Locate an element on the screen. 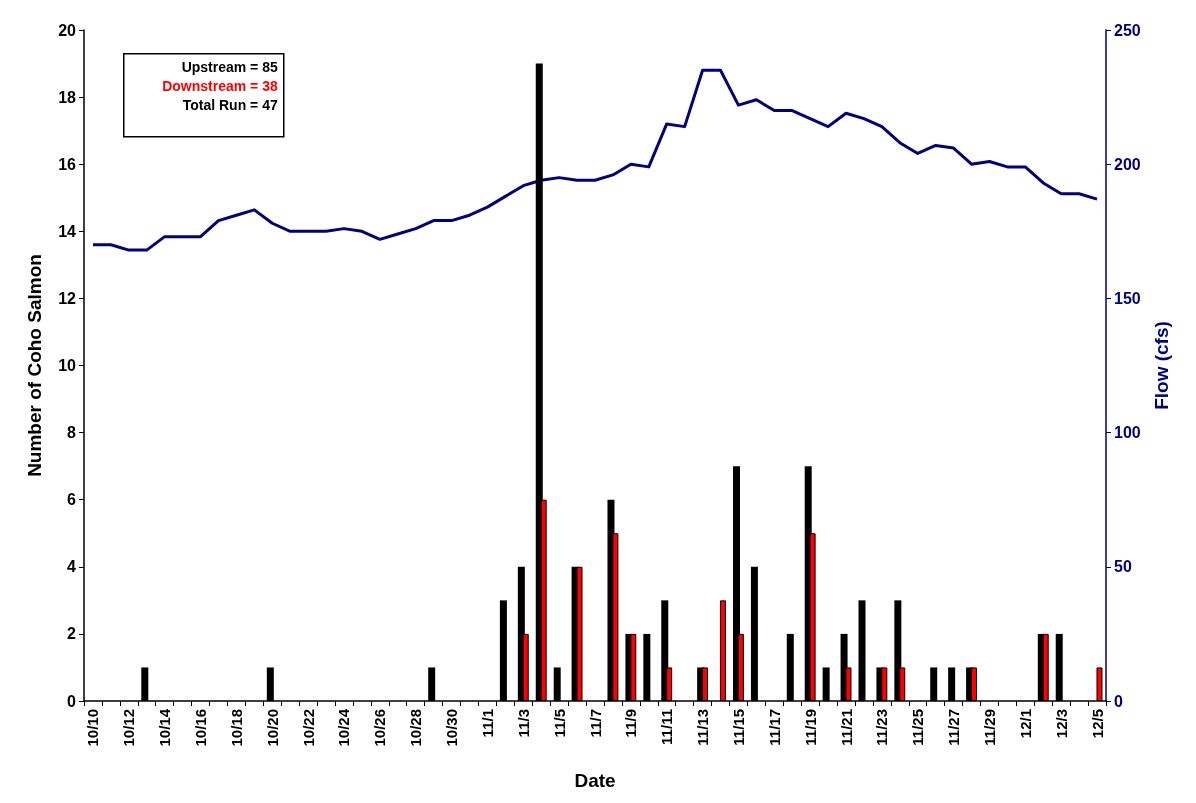 The image size is (1196, 803). y2-tick-label: 50 is located at coordinates (1123, 567).